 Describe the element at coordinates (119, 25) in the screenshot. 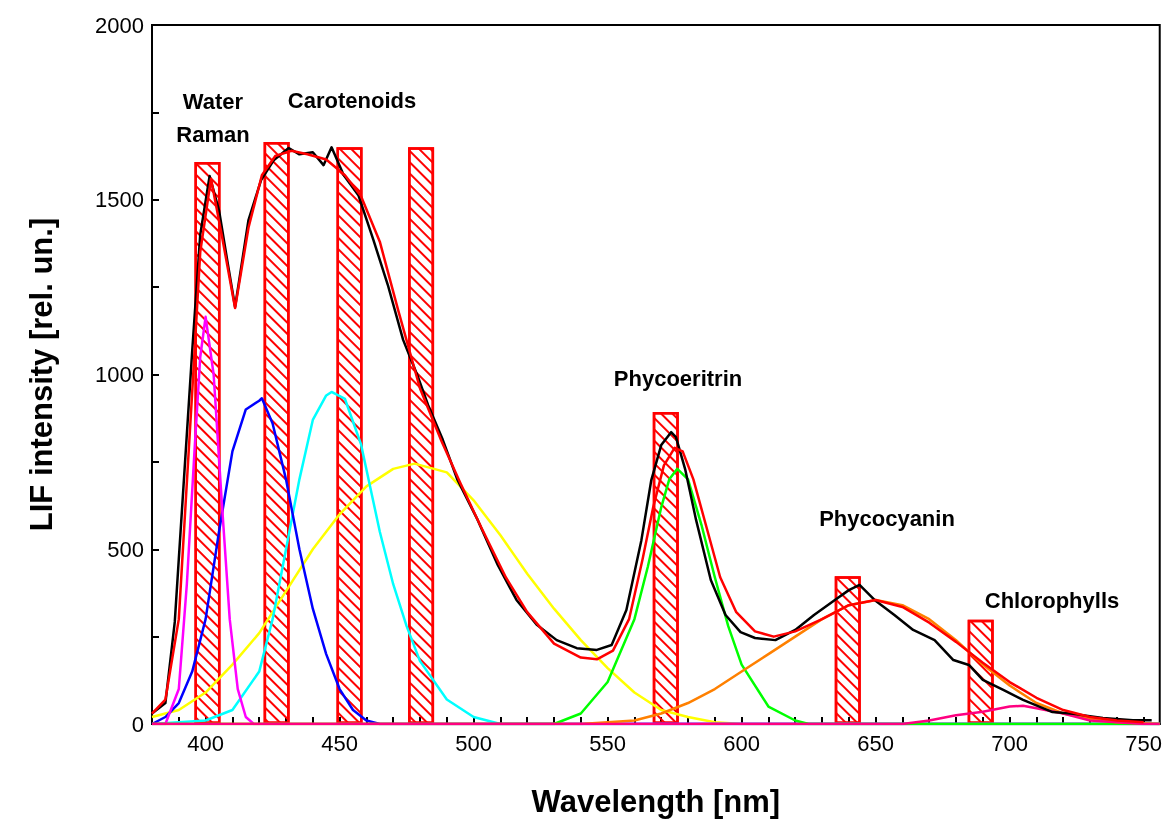

I see `y-tick-label: 2000` at that location.